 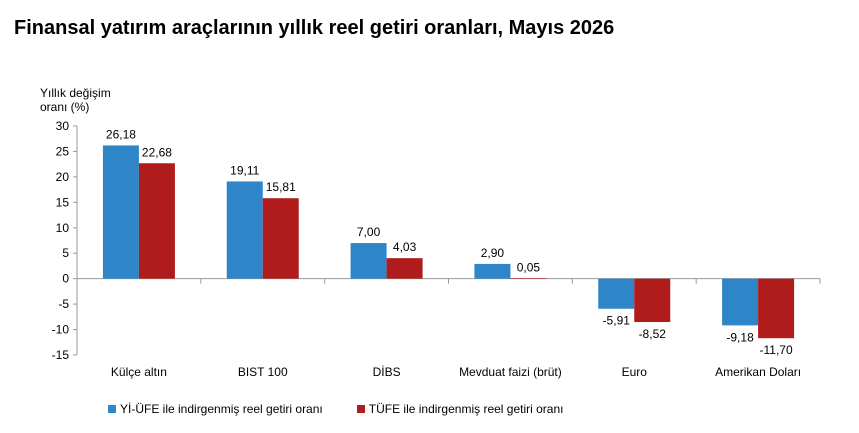 What do you see at coordinates (617, 321) in the screenshot?
I see `data-label: -5,91` at bounding box center [617, 321].